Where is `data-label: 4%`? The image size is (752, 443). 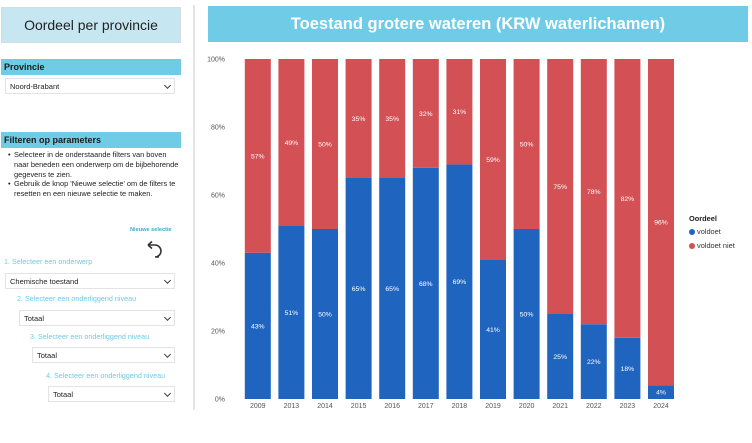 data-label: 4% is located at coordinates (661, 393).